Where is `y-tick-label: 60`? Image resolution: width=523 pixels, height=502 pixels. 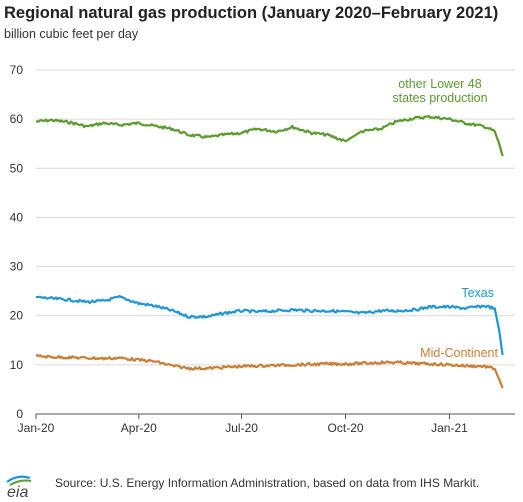
y-tick-label: 60 is located at coordinates (17, 119).